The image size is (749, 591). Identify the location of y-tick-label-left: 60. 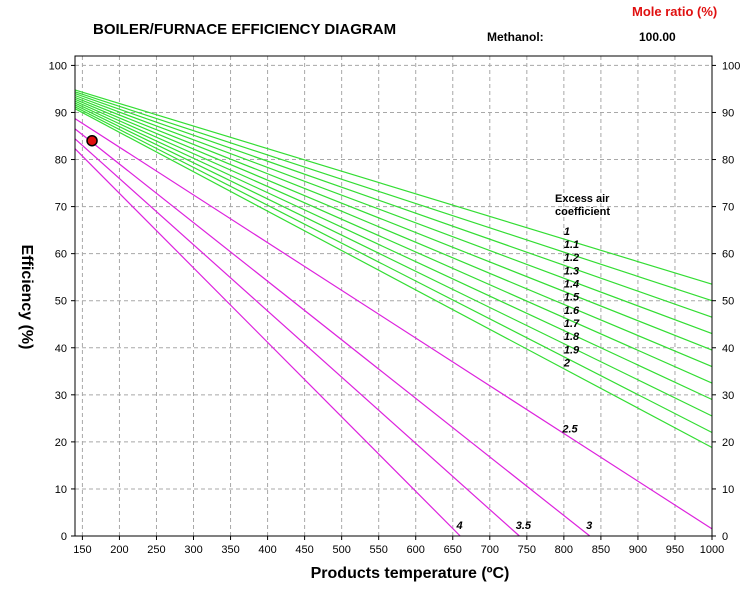
(61, 255).